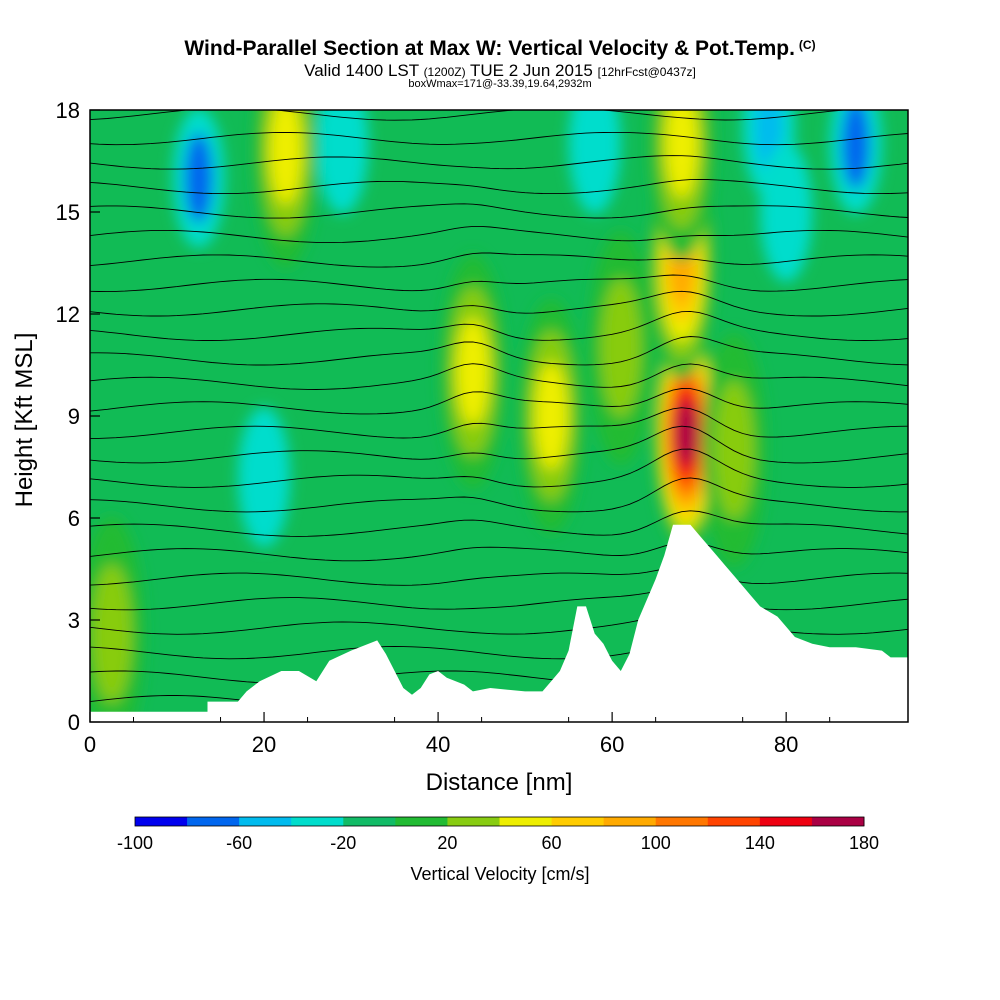 This screenshot has height=1000, width=1000. Describe the element at coordinates (500, 84) in the screenshot. I see `chart-subtitle-box: boxWmax=171@-33.39,19.64,2932m` at that location.